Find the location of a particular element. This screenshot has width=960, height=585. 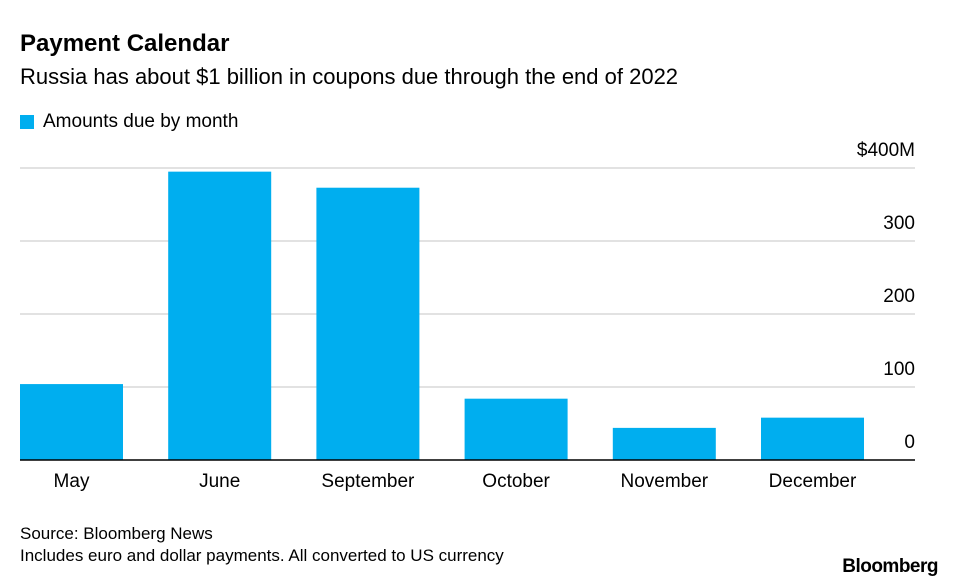

x-tick-label: October is located at coordinates (516, 481).